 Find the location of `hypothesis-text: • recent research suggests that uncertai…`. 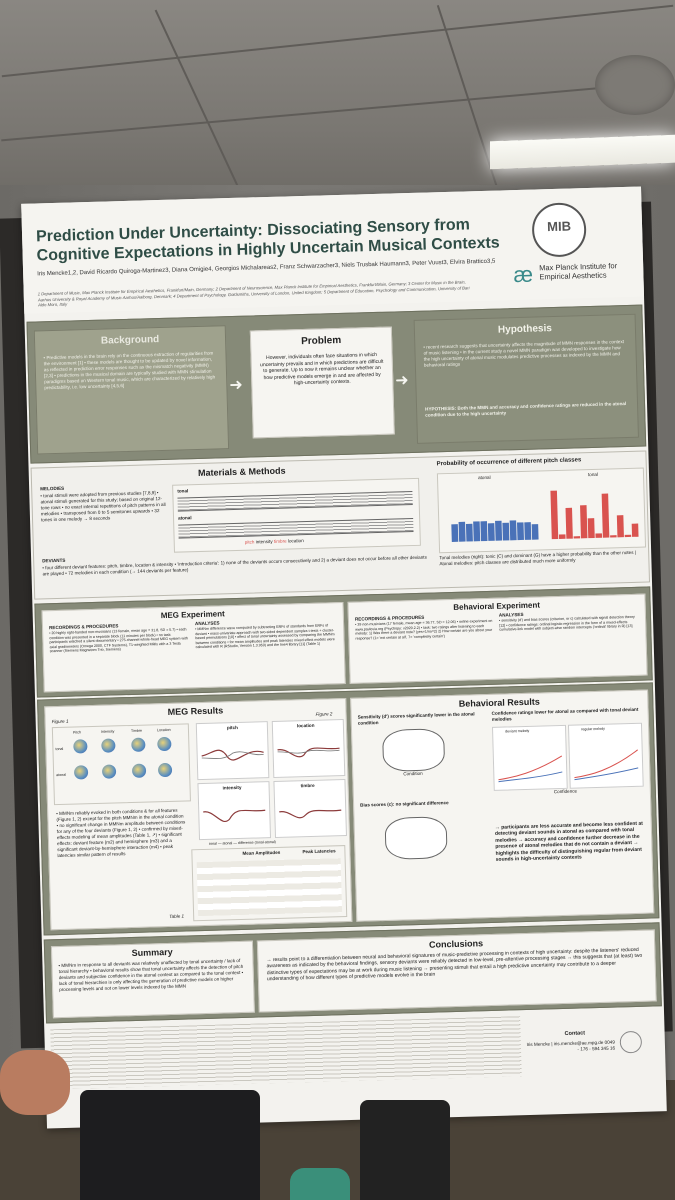

hypothesis-text: • recent research suggests that uncertai… is located at coordinates (524, 353).